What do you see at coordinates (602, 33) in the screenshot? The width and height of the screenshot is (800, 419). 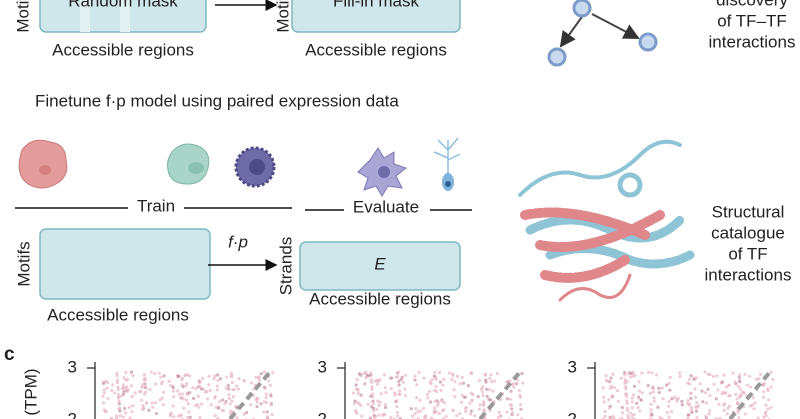 I see `network-icon` at bounding box center [602, 33].